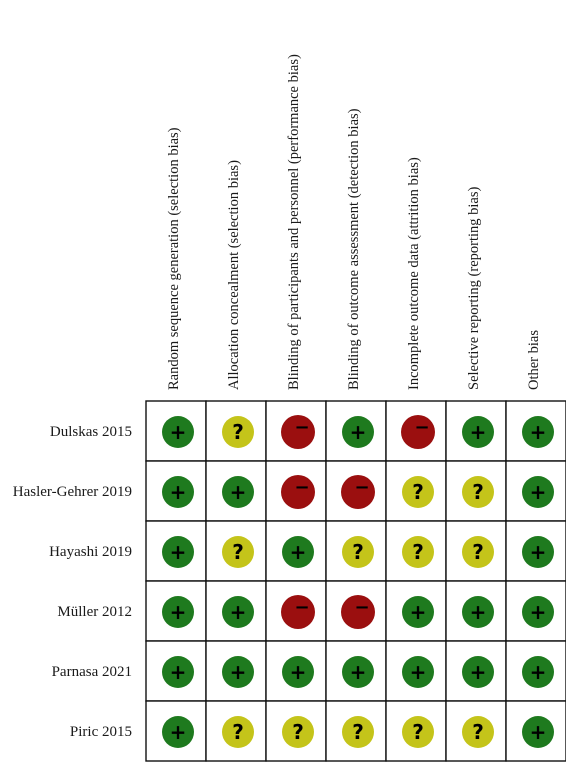 This screenshot has height=762, width=566. Describe the element at coordinates (92, 672) in the screenshot. I see `study-label: Parnasa 2021` at that location.